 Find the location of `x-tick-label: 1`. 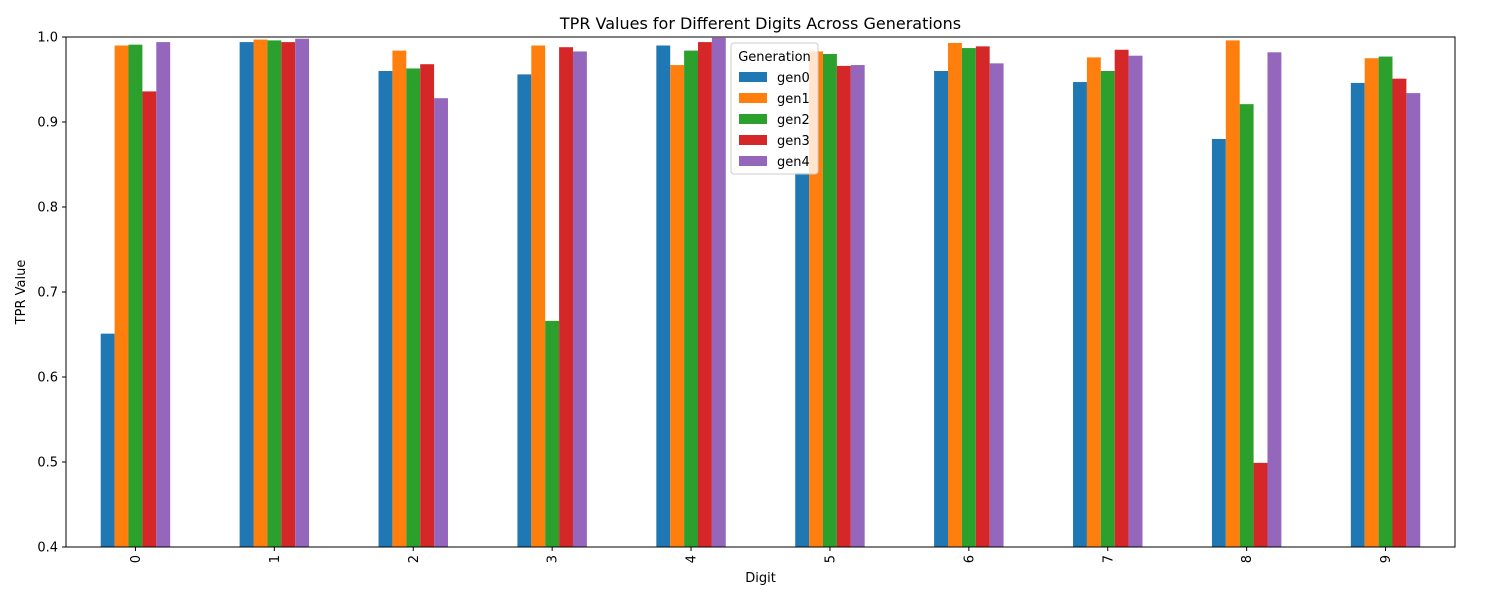

x-tick-label: 1 is located at coordinates (275, 559).